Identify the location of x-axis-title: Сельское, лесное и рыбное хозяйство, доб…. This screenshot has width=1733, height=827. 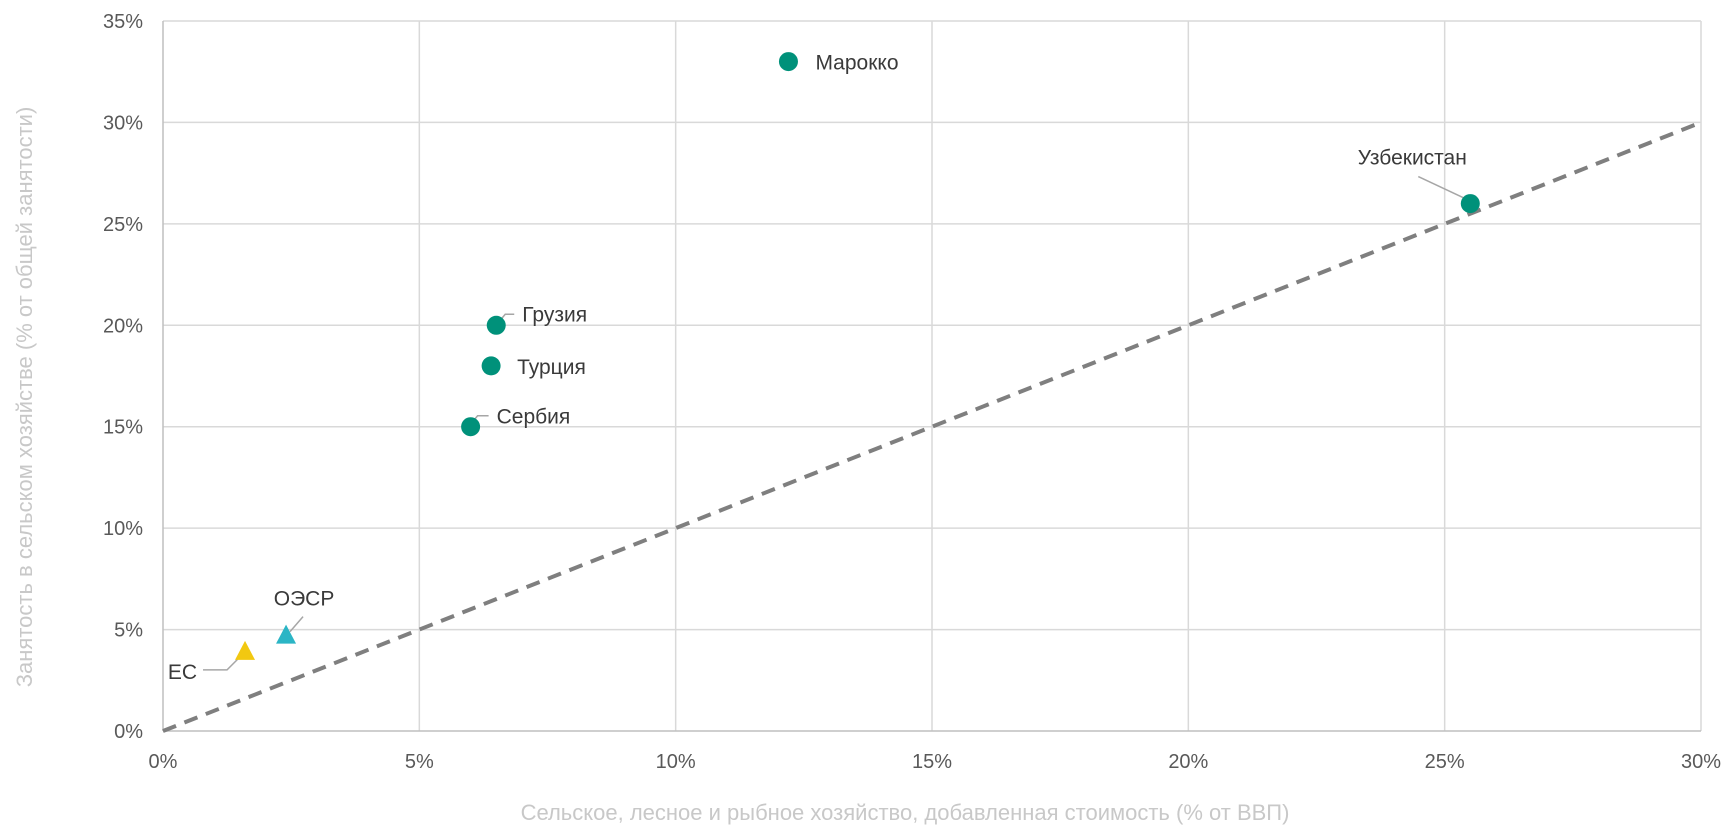
(905, 812).